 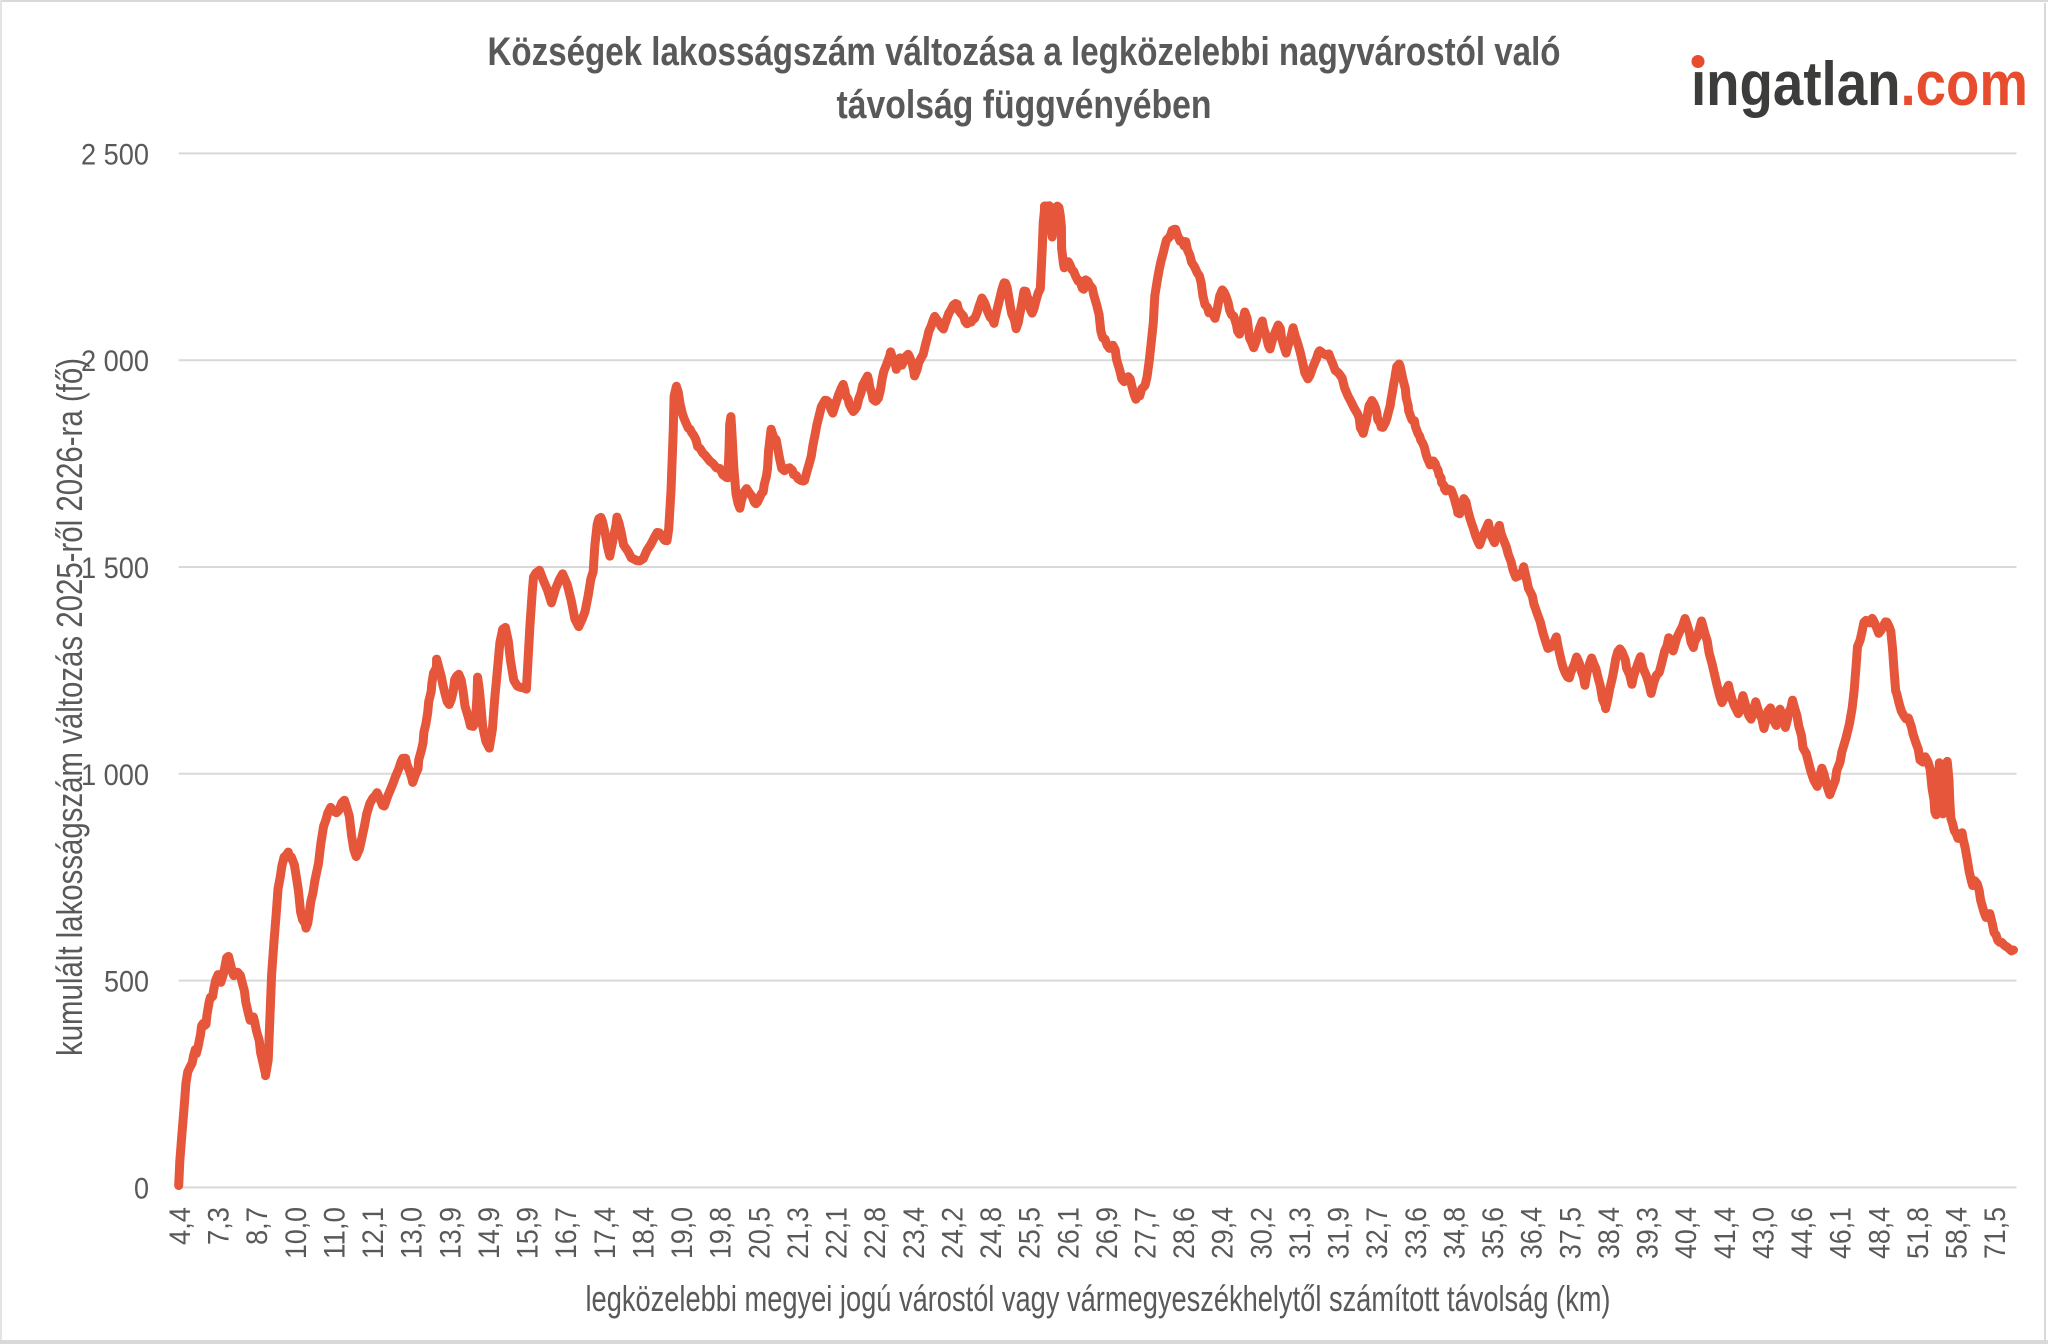 I want to click on svg-text: 17,4, so click(x=605, y=1233).